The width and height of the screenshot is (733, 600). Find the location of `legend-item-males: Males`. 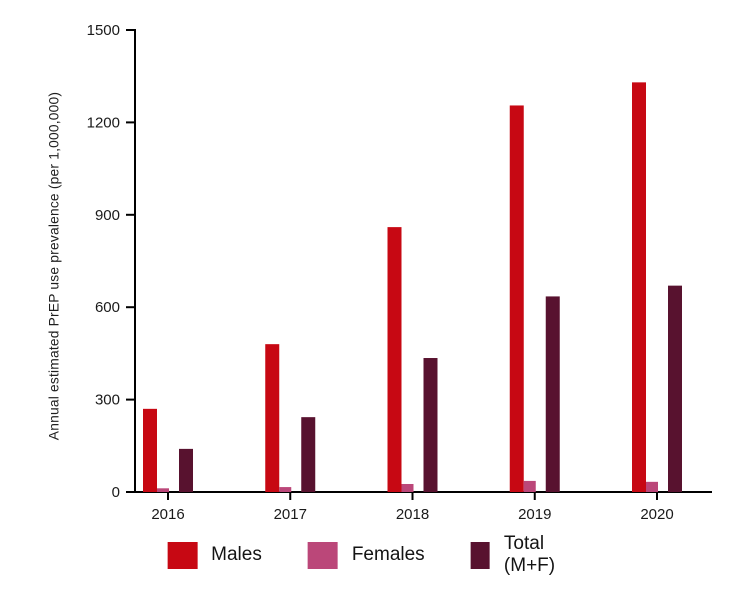

legend-item-males: Males is located at coordinates (214, 555).